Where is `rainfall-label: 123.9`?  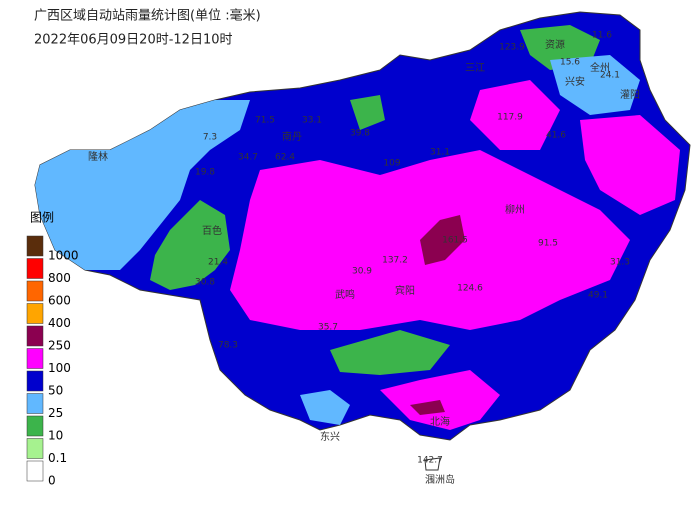 rainfall-label: 123.9 is located at coordinates (512, 48).